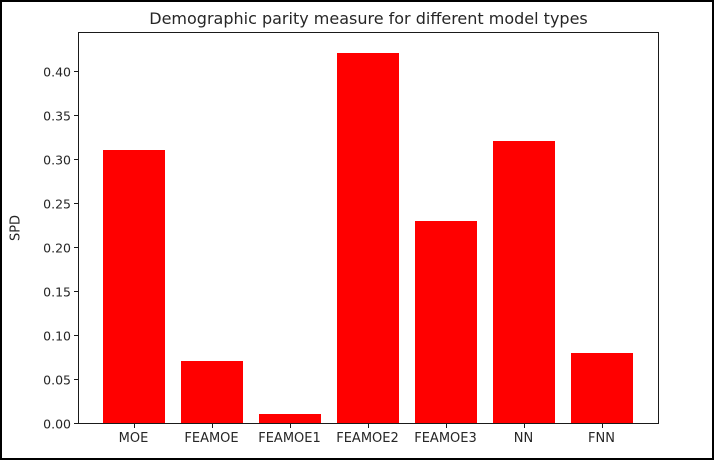 This screenshot has height=460, width=714. Describe the element at coordinates (57, 424) in the screenshot. I see `y-tick-label: 0.00` at that location.